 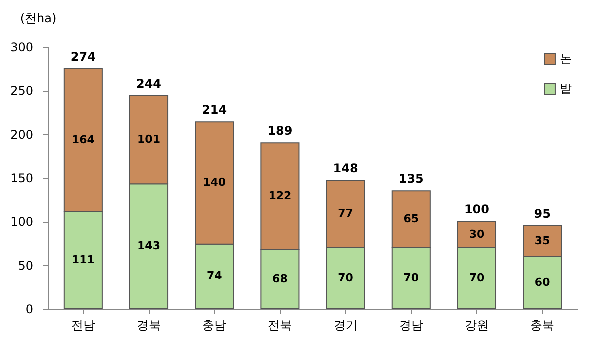 I want to click on data-label: 30, so click(x=477, y=234).